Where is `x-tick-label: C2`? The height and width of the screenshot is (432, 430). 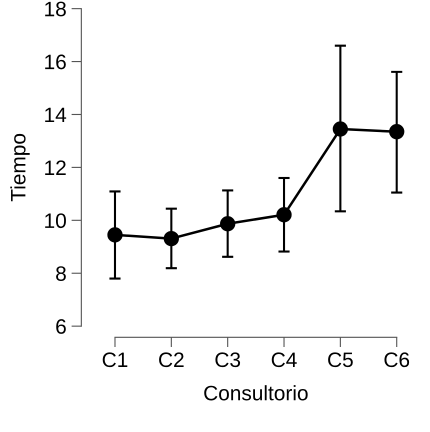 x-tick-label: C2 is located at coordinates (171, 360).